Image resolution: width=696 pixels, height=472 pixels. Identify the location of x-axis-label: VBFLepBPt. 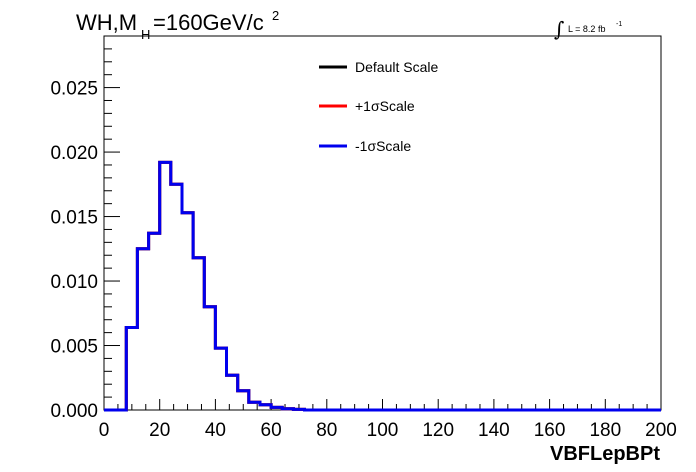
(605, 454).